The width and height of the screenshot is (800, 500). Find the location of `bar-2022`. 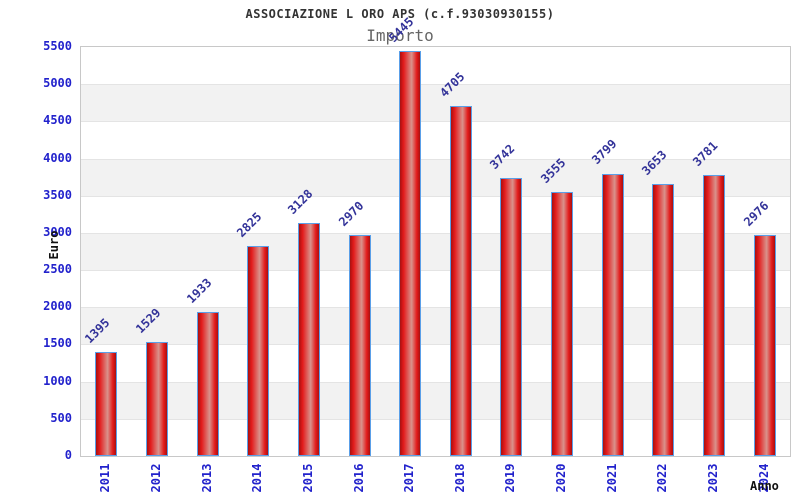

bar-2022 is located at coordinates (663, 320).